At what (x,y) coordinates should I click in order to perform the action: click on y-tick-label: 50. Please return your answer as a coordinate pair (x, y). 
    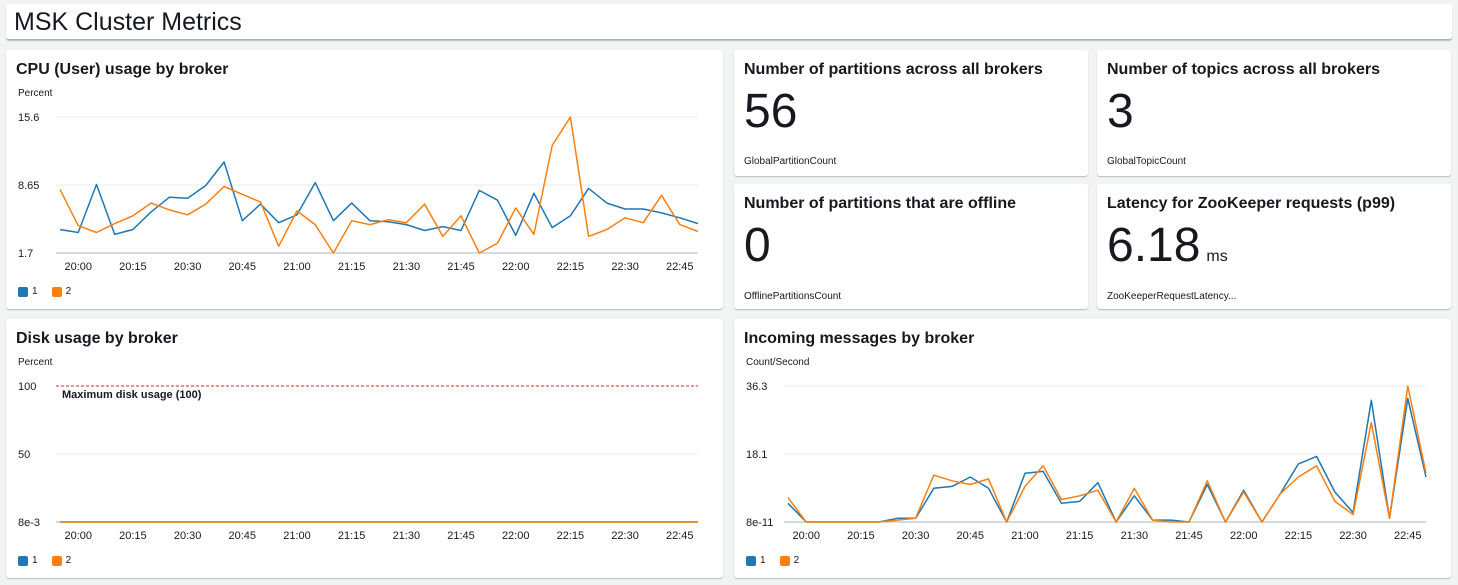
    Looking at the image, I should click on (24, 455).